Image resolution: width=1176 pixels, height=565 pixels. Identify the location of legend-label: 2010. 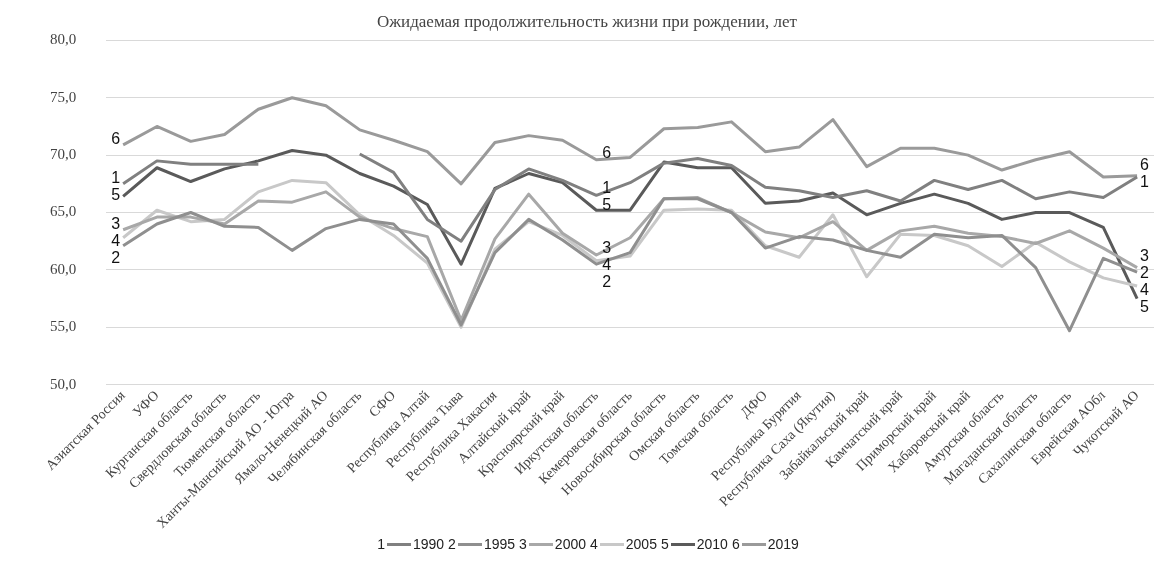
(712, 544).